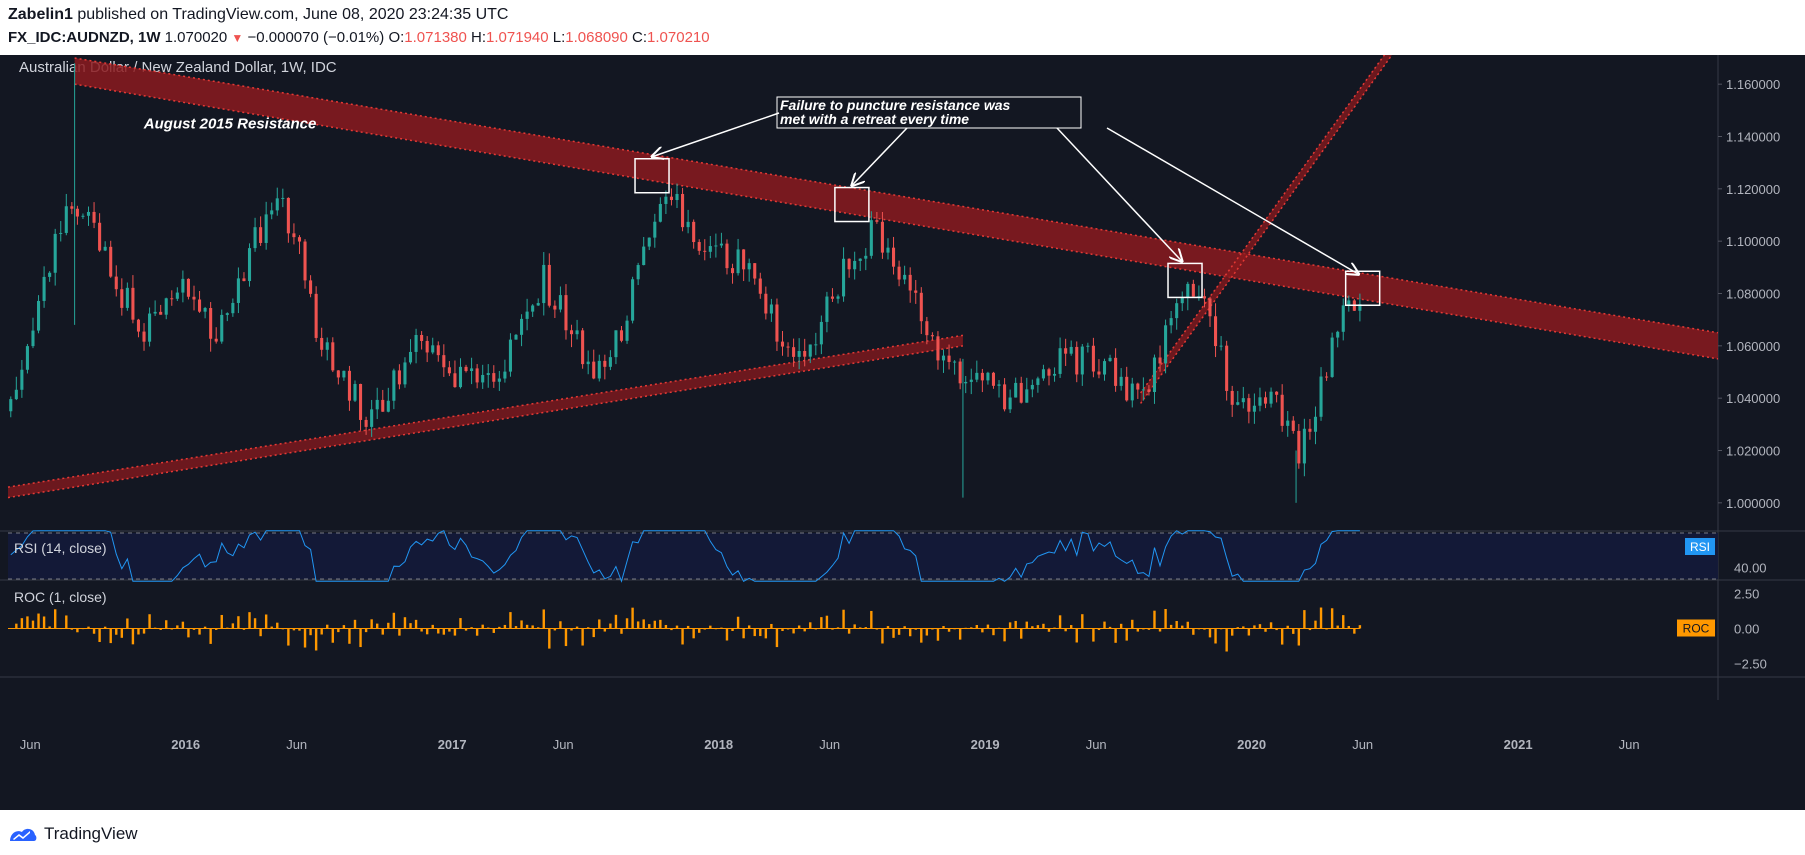  I want to click on roc-tick-label: −2.50, so click(1750, 664).